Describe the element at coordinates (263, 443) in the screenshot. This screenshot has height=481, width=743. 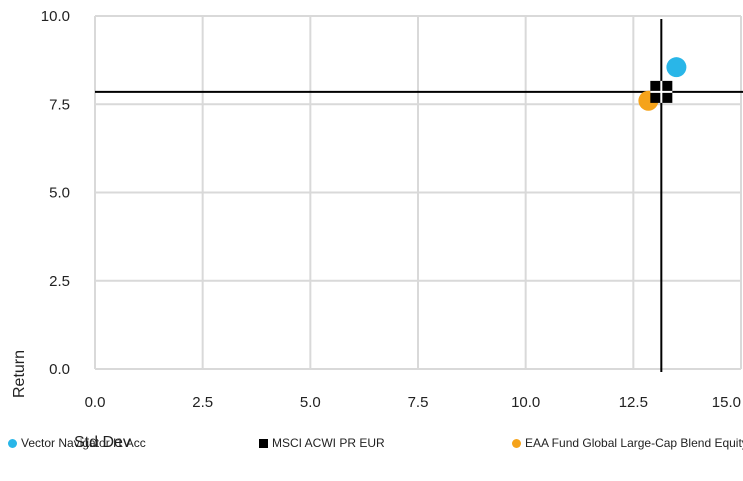
I see `legend-square-icon` at that location.